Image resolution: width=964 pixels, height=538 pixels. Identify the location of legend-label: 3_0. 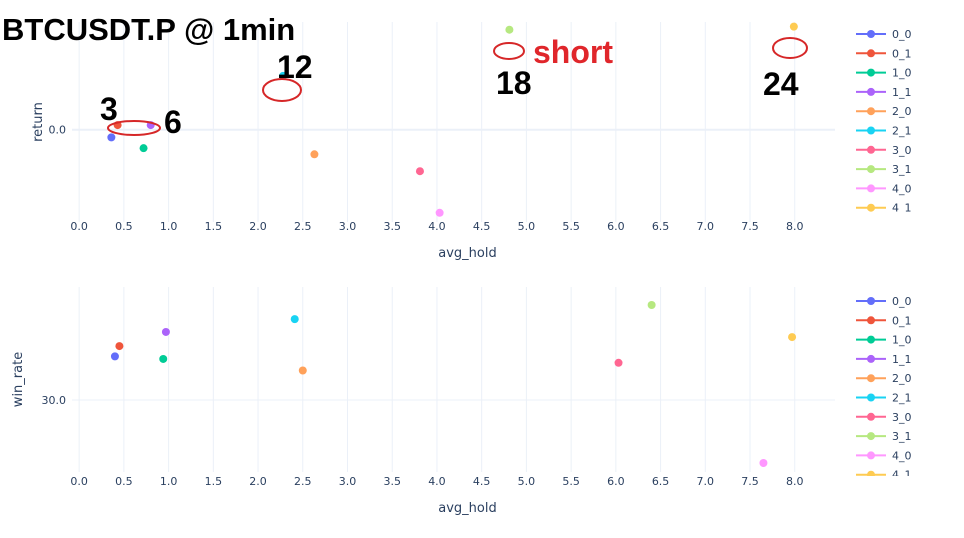
(902, 417).